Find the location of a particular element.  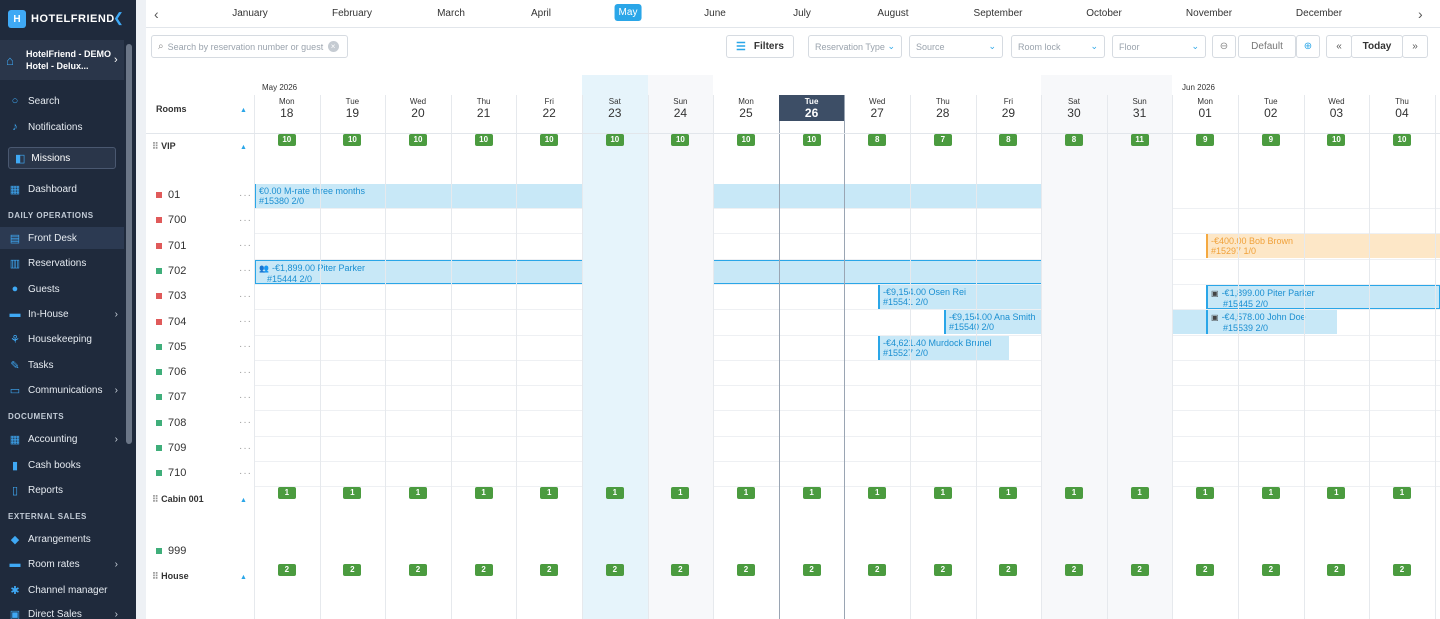

room-705: 705 ··· is located at coordinates (204, 347).